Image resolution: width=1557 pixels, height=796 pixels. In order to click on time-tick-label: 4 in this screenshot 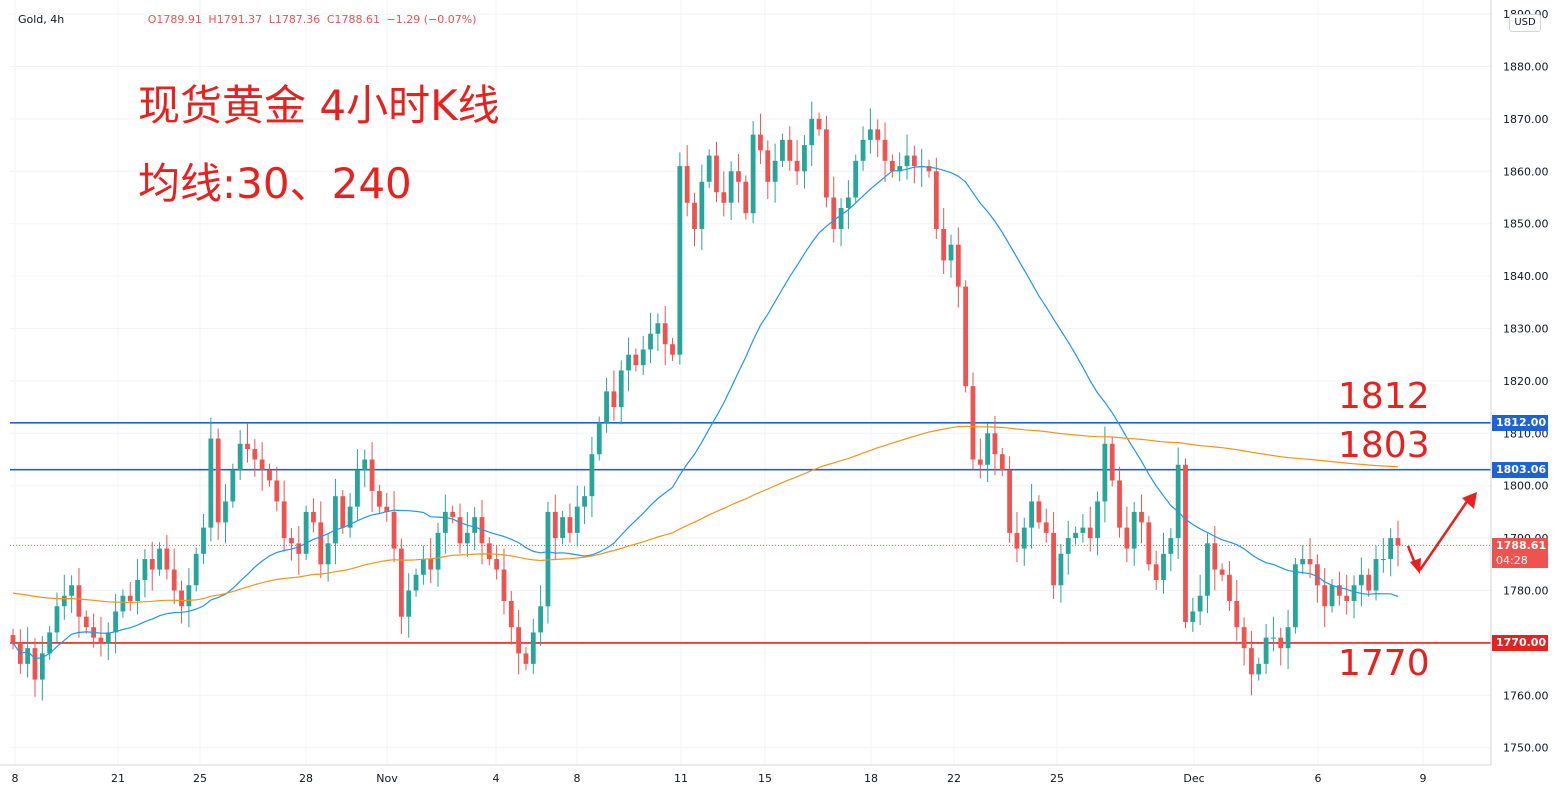, I will do `click(496, 778)`.